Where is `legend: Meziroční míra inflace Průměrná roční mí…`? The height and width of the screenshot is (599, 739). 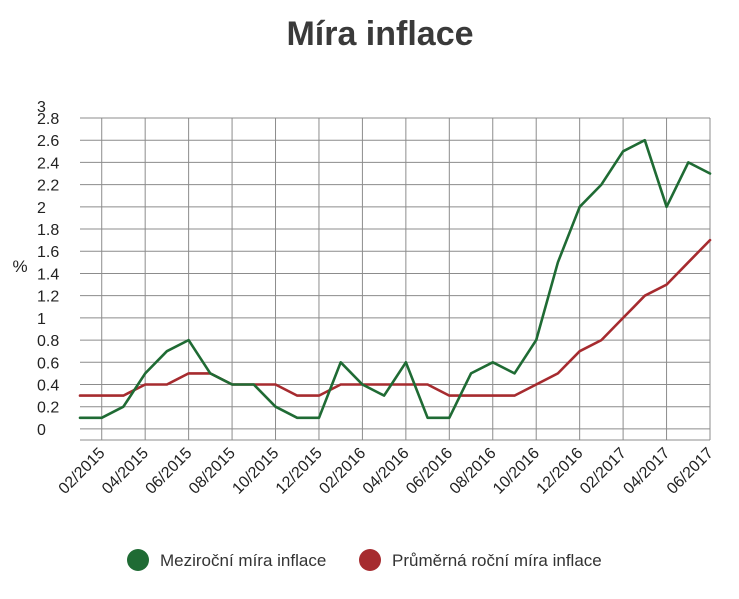
legend: Meziroční míra inflace Průměrná roční mí… is located at coordinates (364, 560).